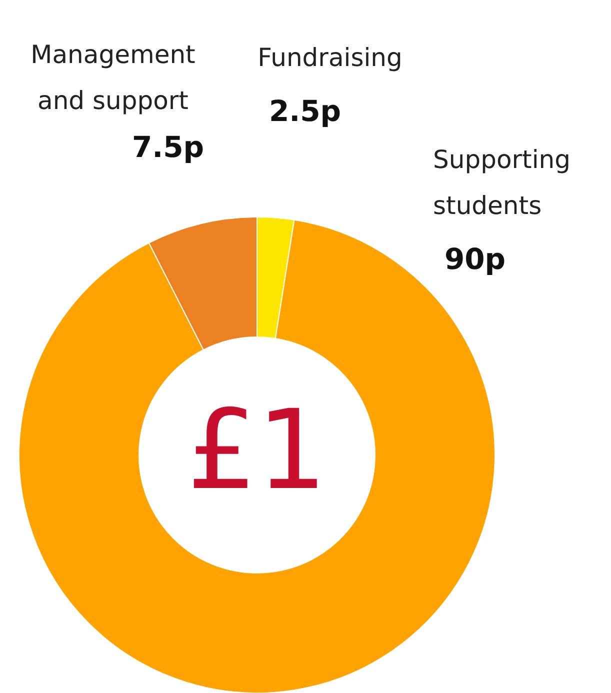  Describe the element at coordinates (305, 111) in the screenshot. I see `data-label: 2.5p` at that location.